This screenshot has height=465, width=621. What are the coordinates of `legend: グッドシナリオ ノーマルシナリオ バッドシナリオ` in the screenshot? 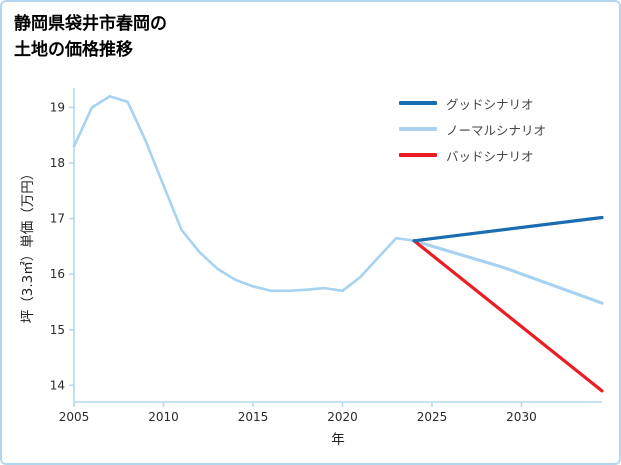 It's located at (472, 129).